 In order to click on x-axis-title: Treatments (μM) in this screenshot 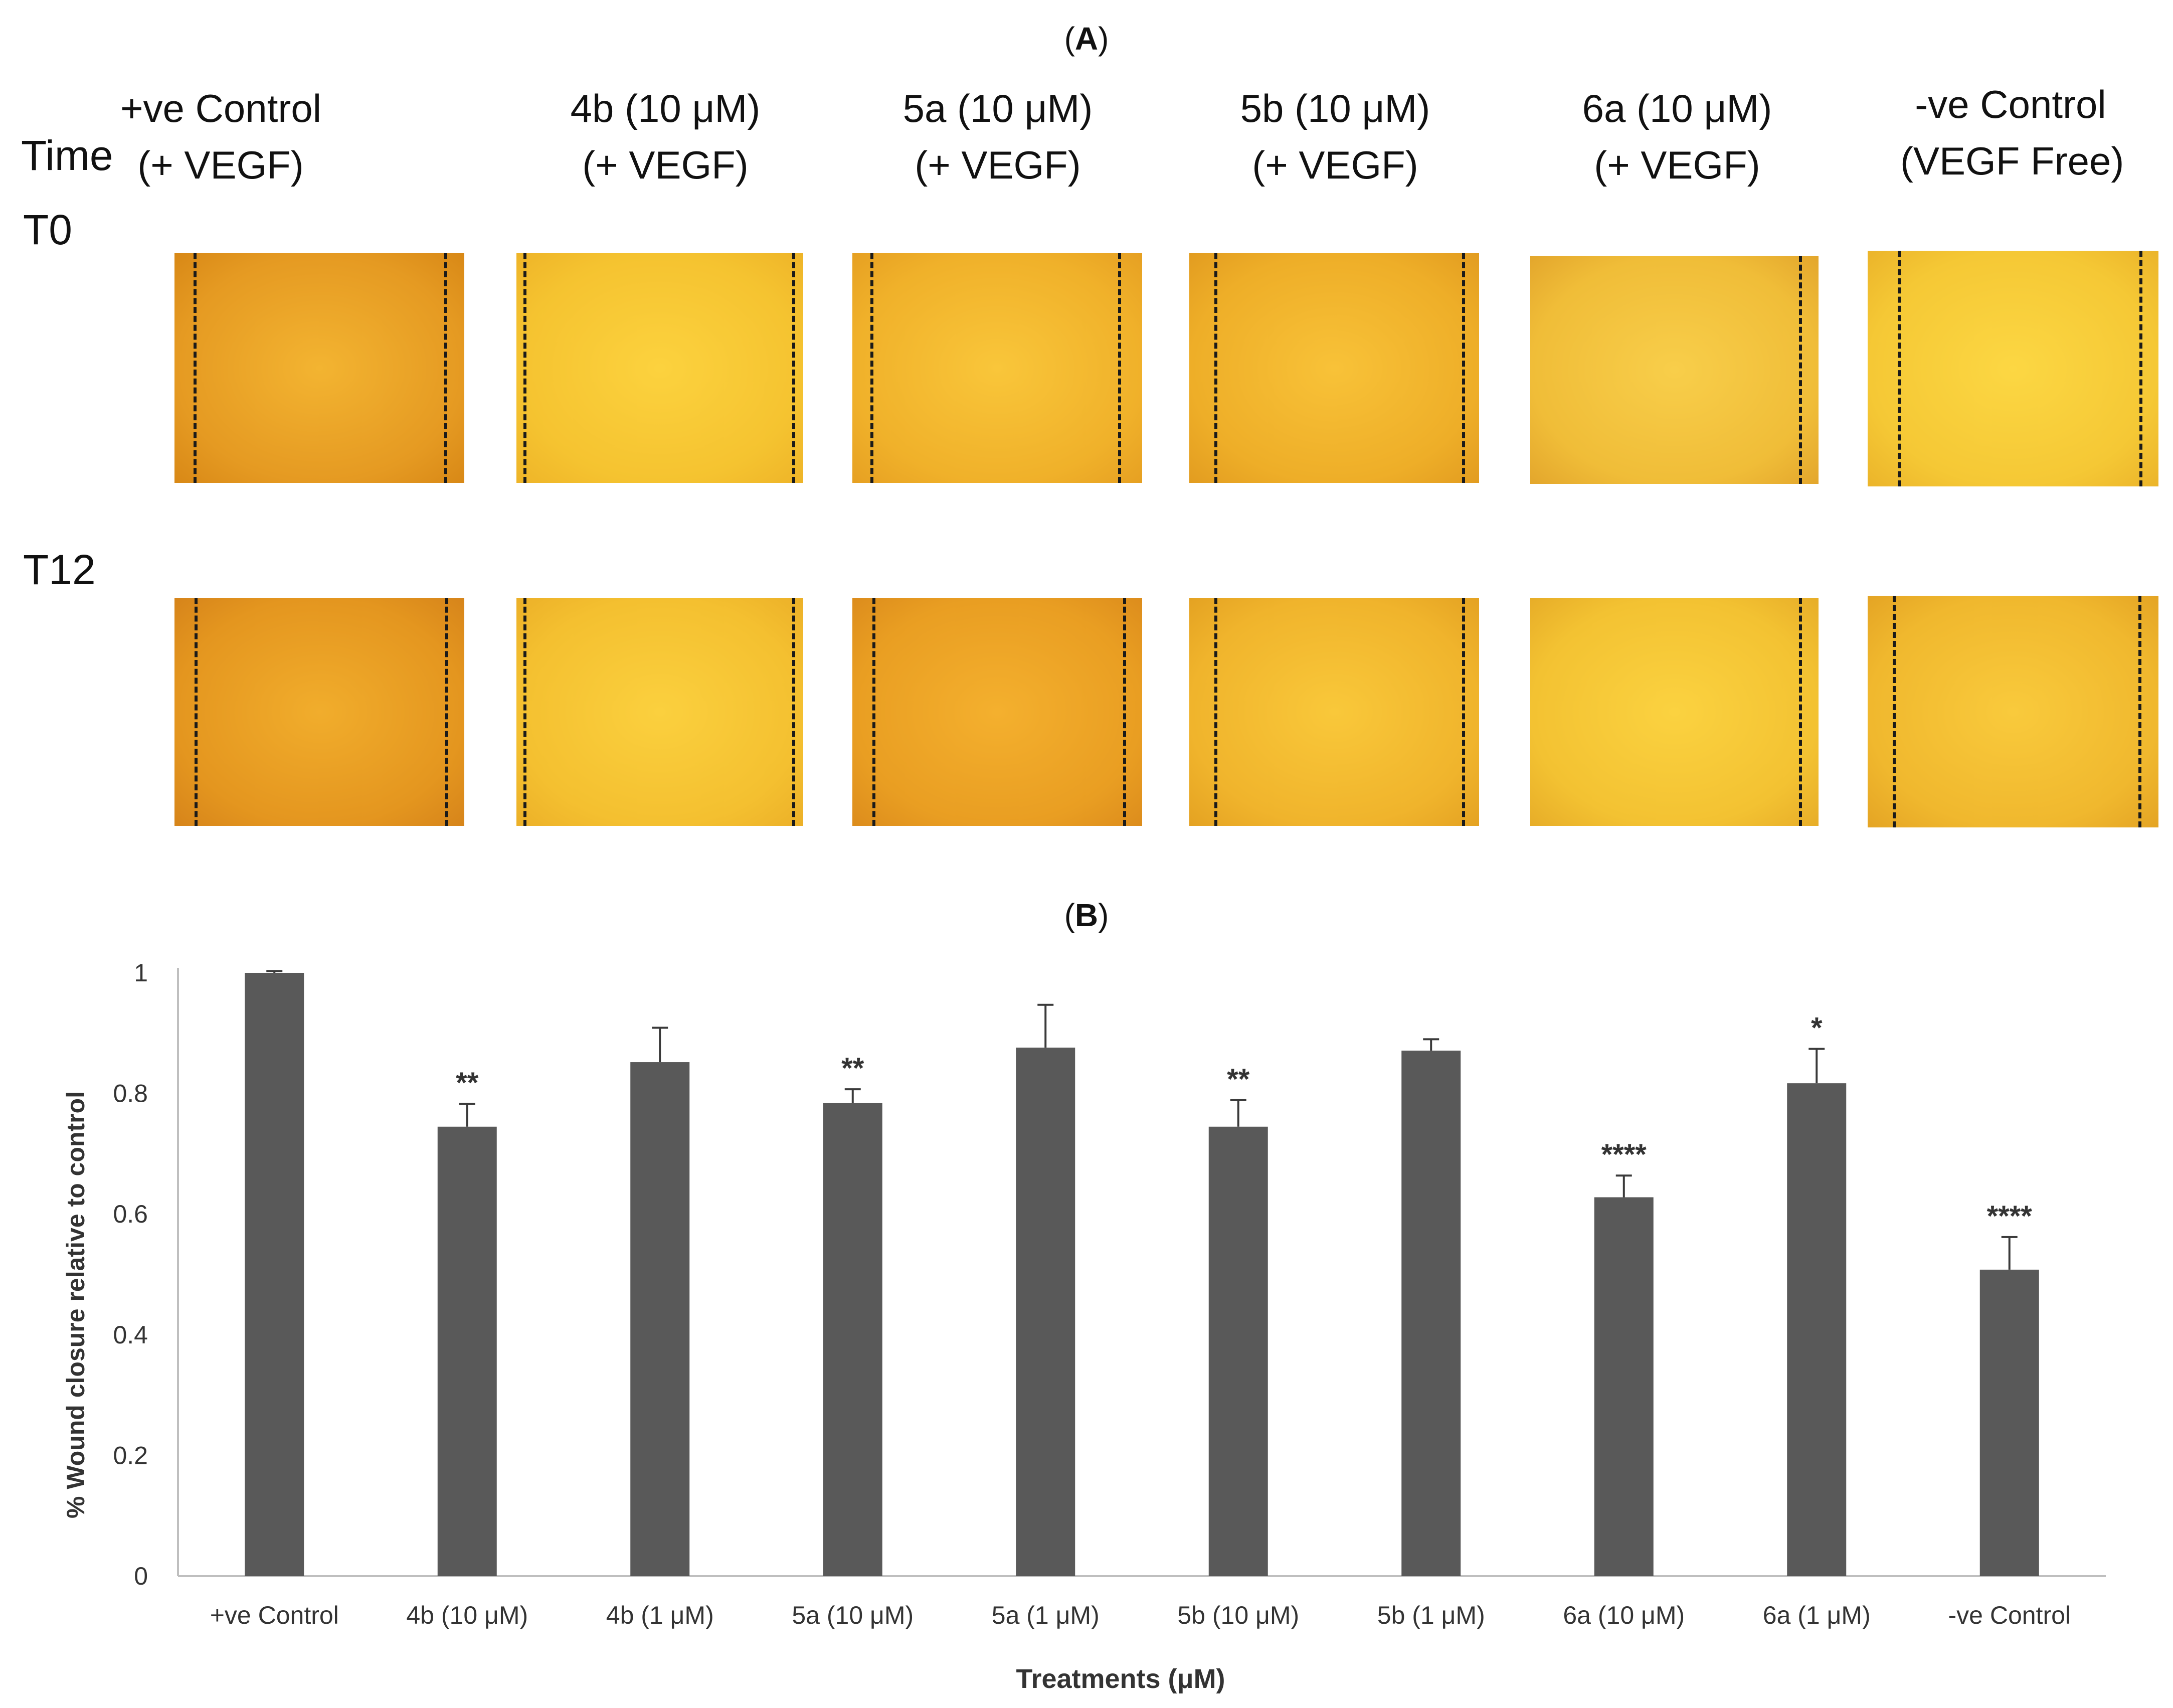, I will do `click(1120, 1679)`.